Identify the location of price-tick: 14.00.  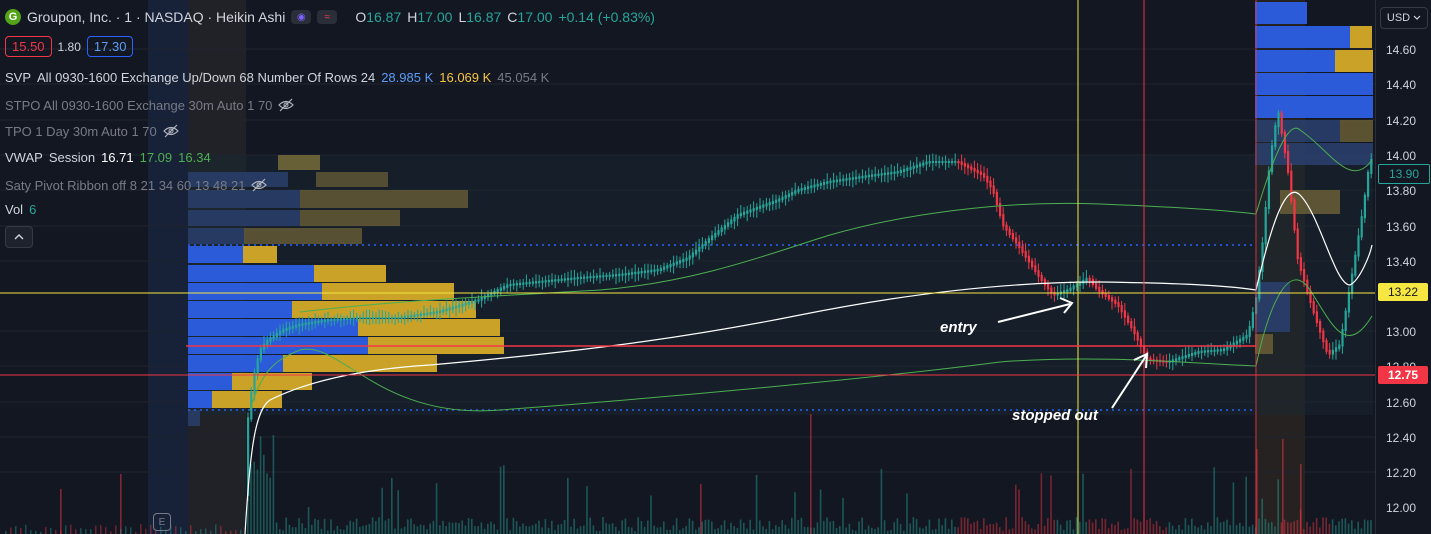
(1401, 156).